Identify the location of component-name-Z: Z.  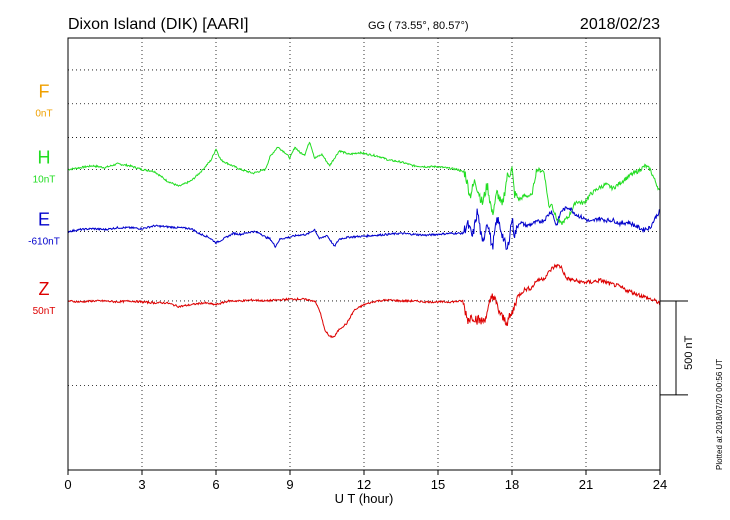
(44, 289).